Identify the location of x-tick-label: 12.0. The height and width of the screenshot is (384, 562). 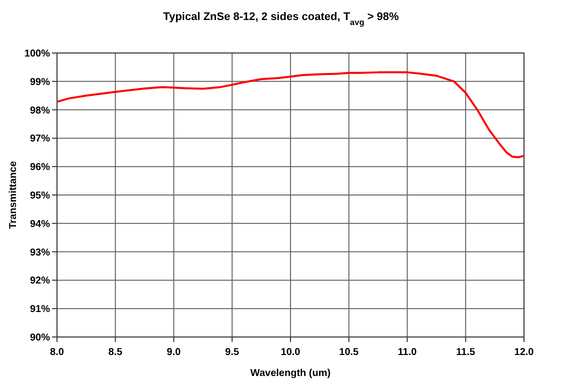
(524, 352).